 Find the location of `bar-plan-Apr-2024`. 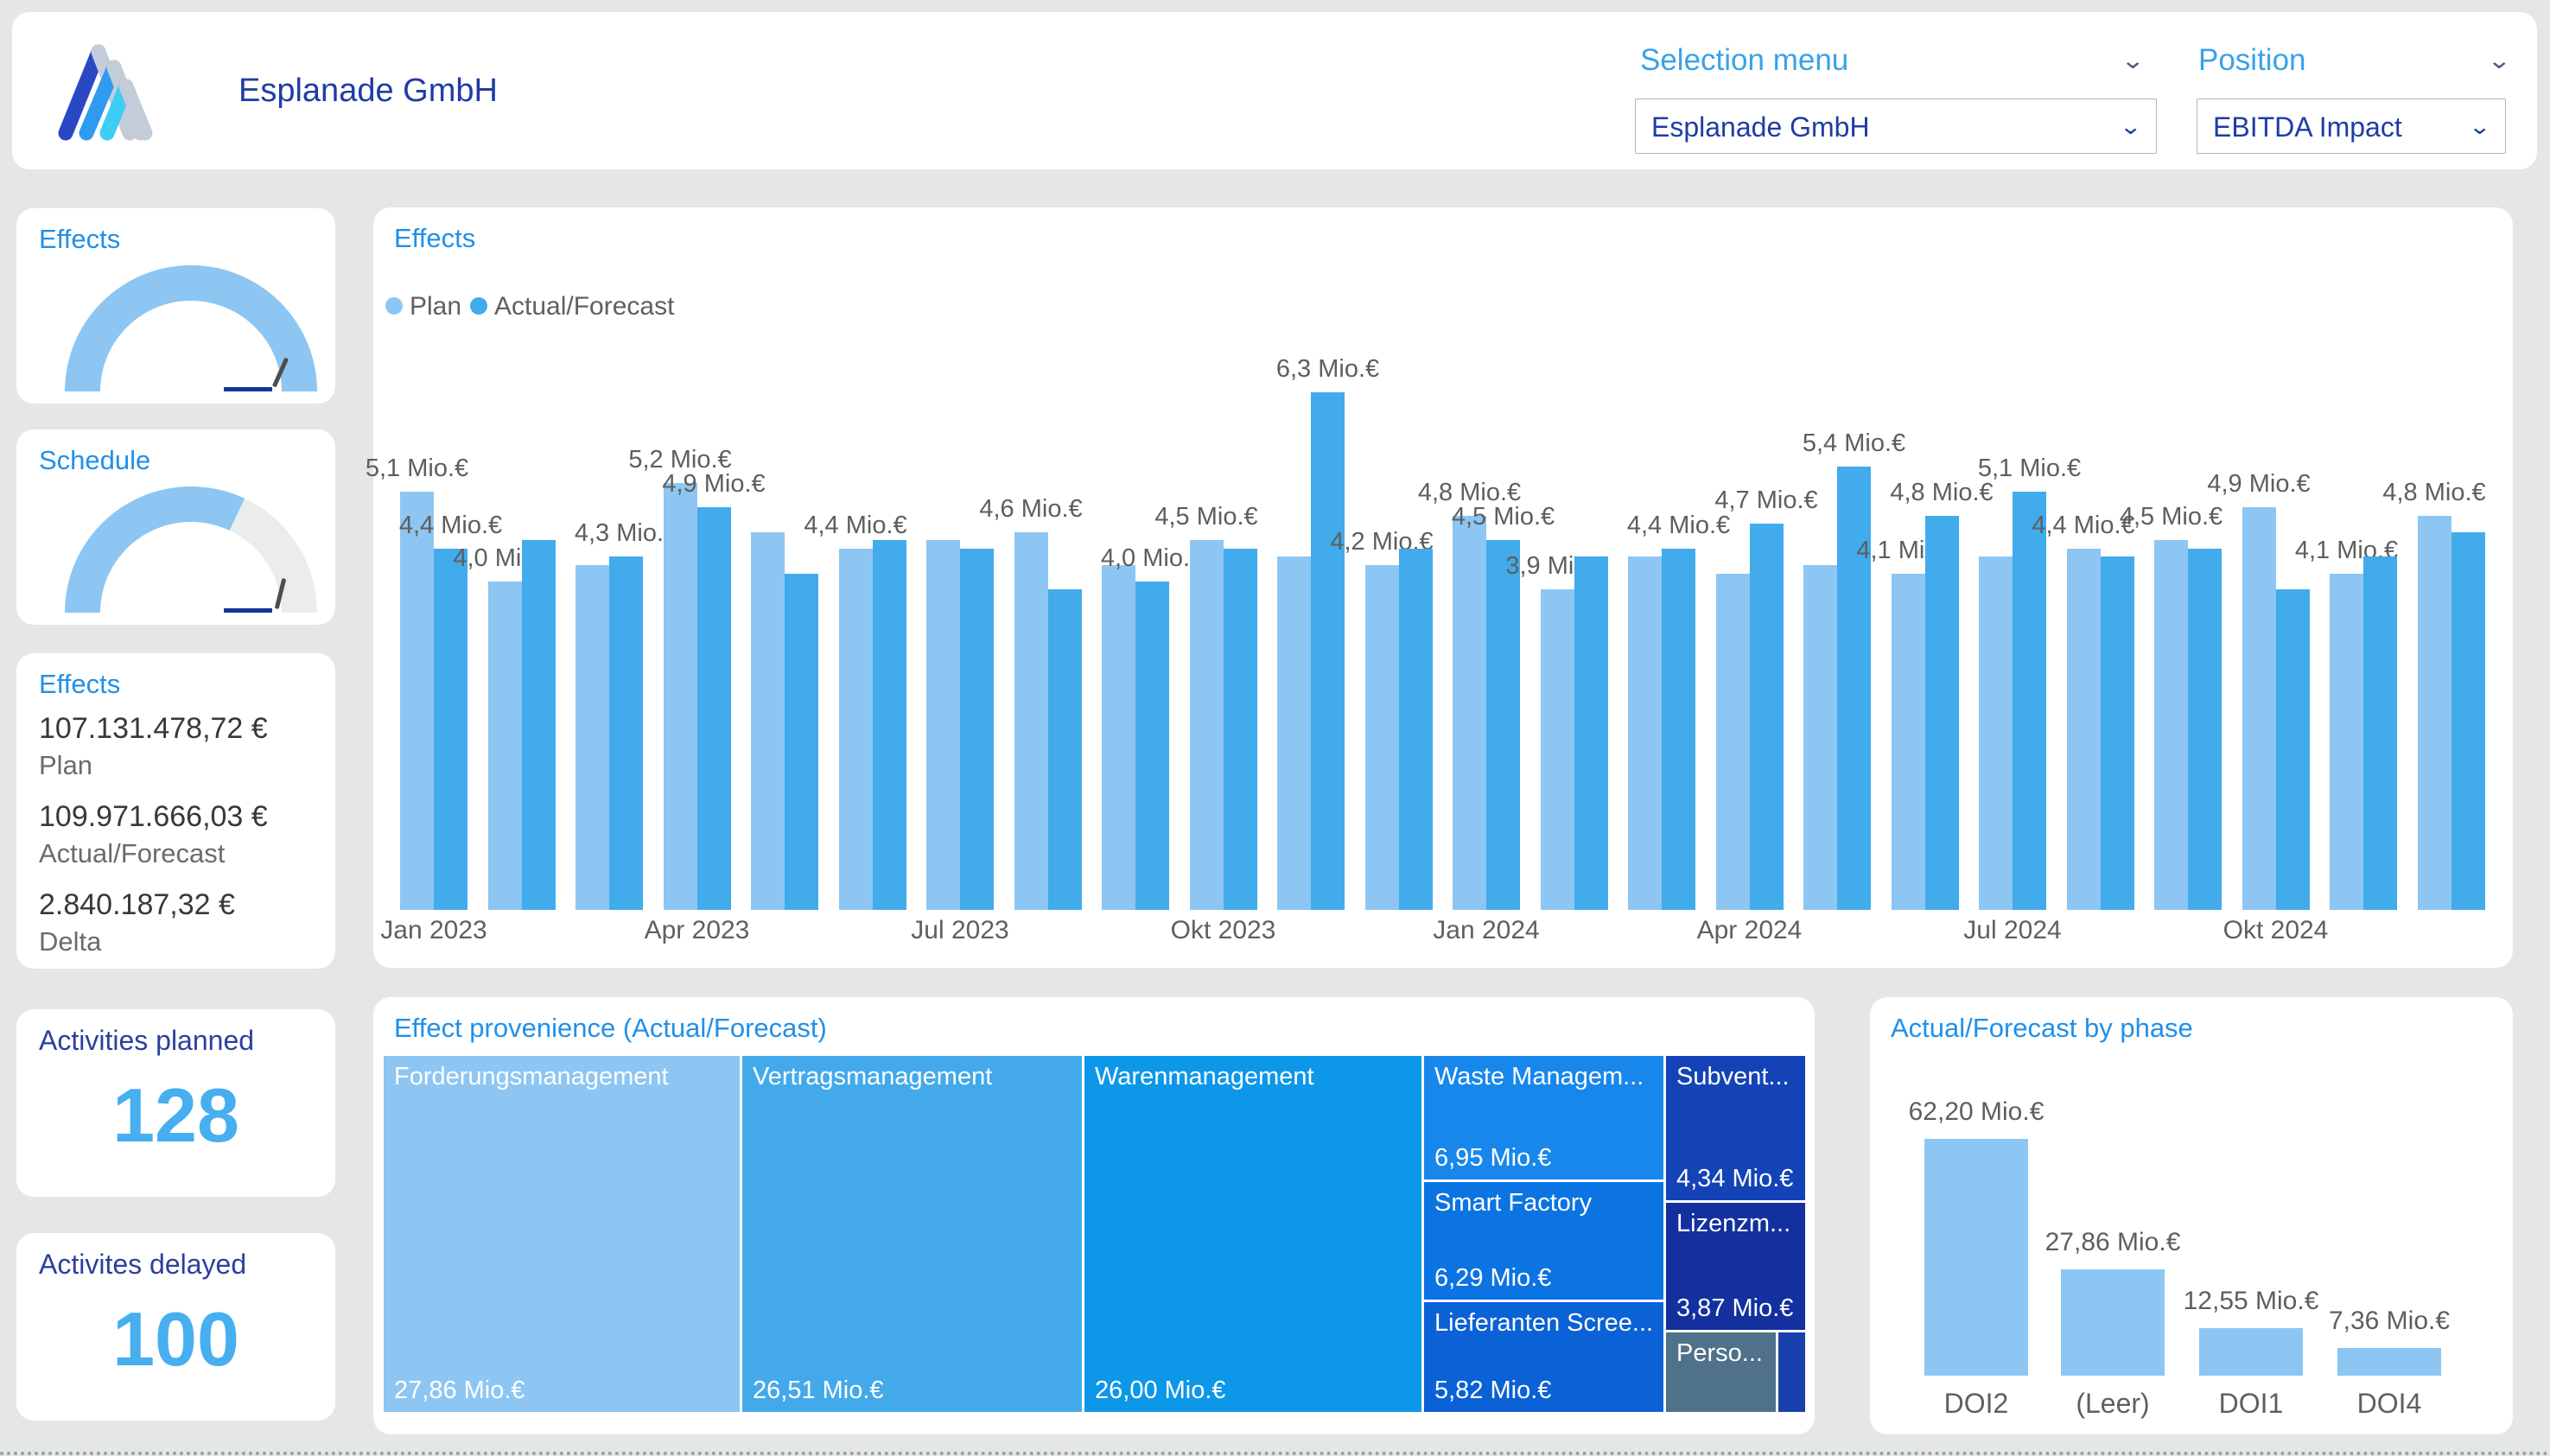

bar-plan-Apr-2024 is located at coordinates (1732, 742).